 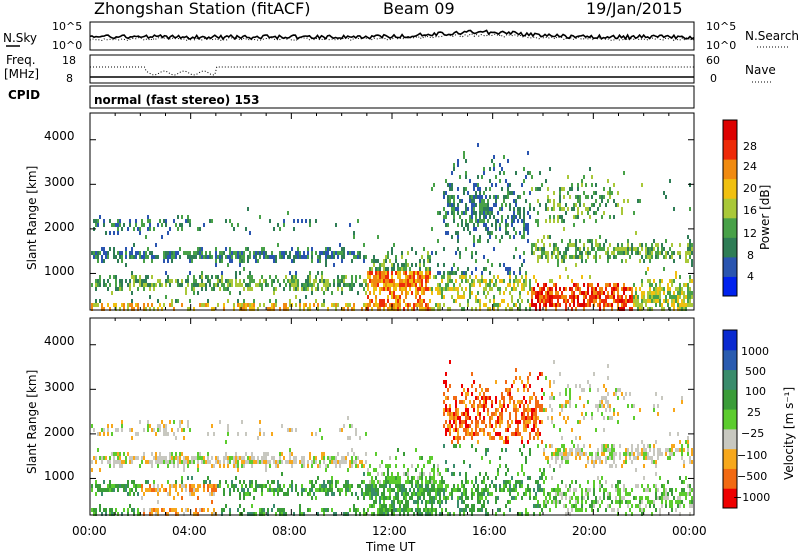 I want to click on date-label: 19/Jan/2015, so click(x=634, y=9).